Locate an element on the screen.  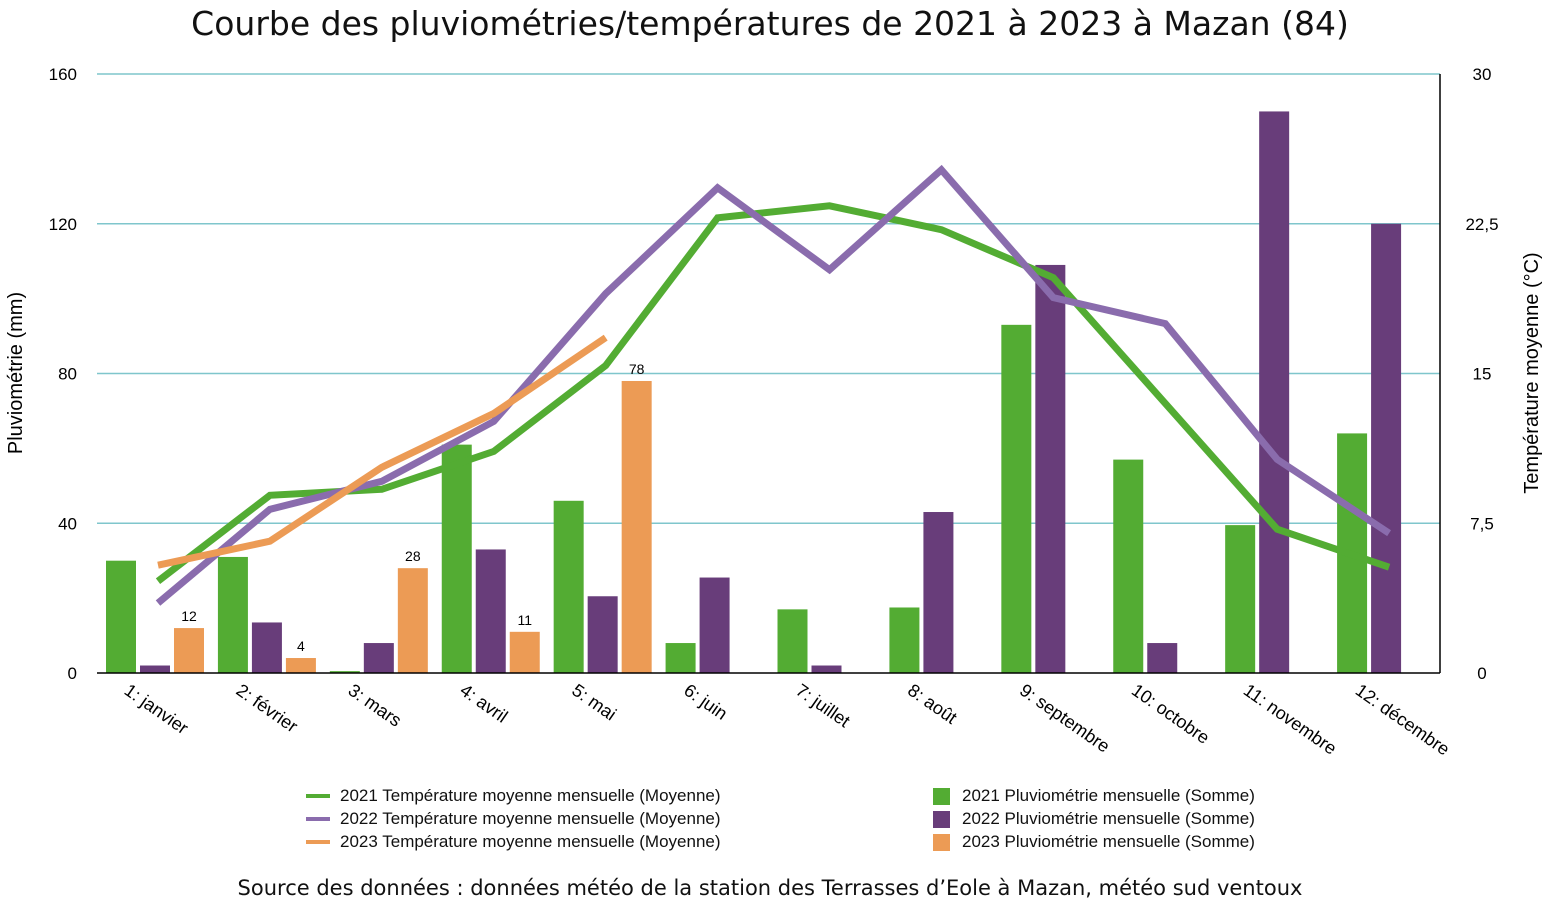
legend-label: 2021 Pluviométrie mensuelle (Somme) is located at coordinates (1108, 795).